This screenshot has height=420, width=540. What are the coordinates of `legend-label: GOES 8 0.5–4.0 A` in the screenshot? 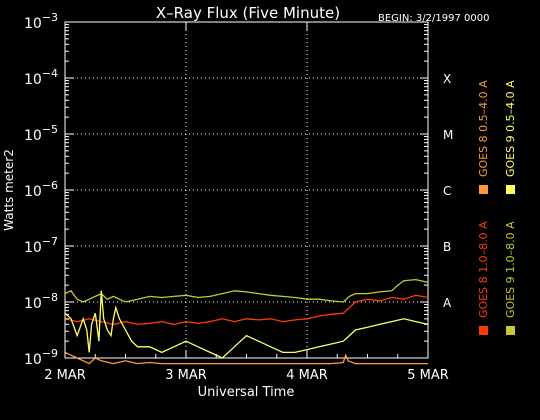 It's located at (483, 128).